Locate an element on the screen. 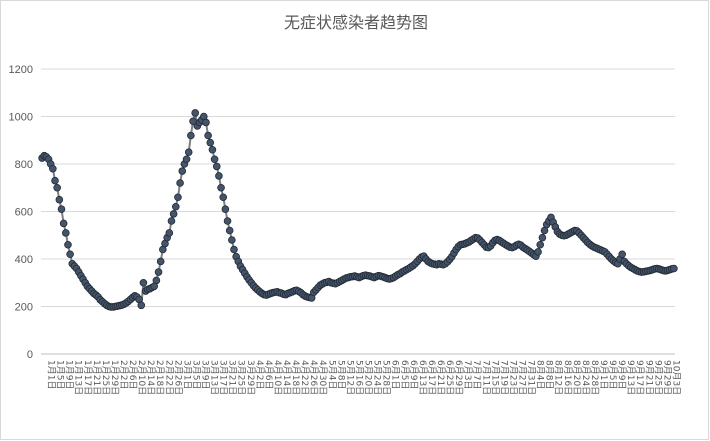 The image size is (710, 441). x-tick-label: 4月22日 is located at coordinates (304, 377).